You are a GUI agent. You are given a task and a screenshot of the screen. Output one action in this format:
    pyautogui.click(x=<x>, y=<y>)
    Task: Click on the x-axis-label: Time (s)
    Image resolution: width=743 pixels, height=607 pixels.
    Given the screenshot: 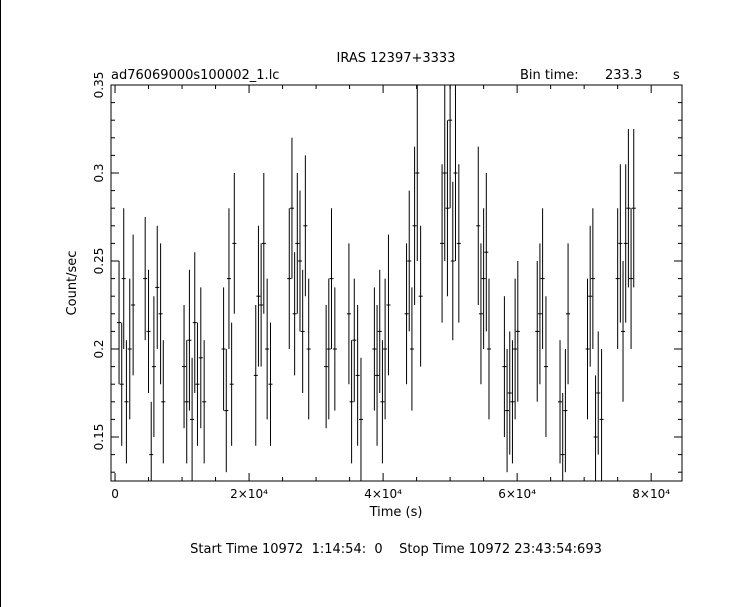 What is the action you would take?
    pyautogui.click(x=396, y=512)
    